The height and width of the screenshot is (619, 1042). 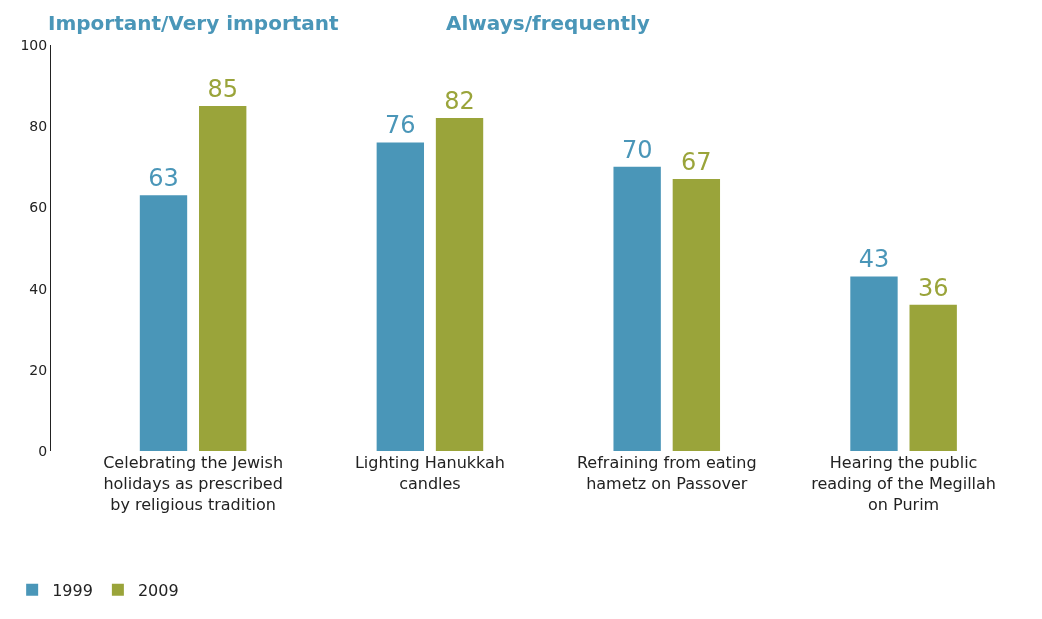 I want to click on y-tick-label: 40, so click(x=38, y=288).